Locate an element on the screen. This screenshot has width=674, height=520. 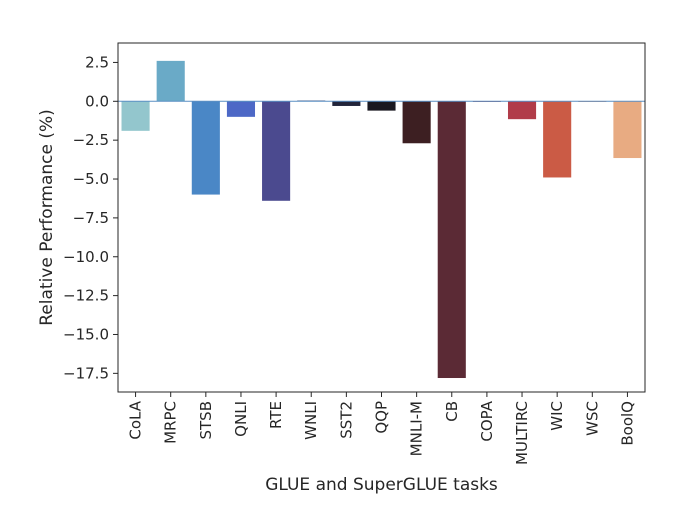
x-tick-label: WIC is located at coordinates (557, 416).